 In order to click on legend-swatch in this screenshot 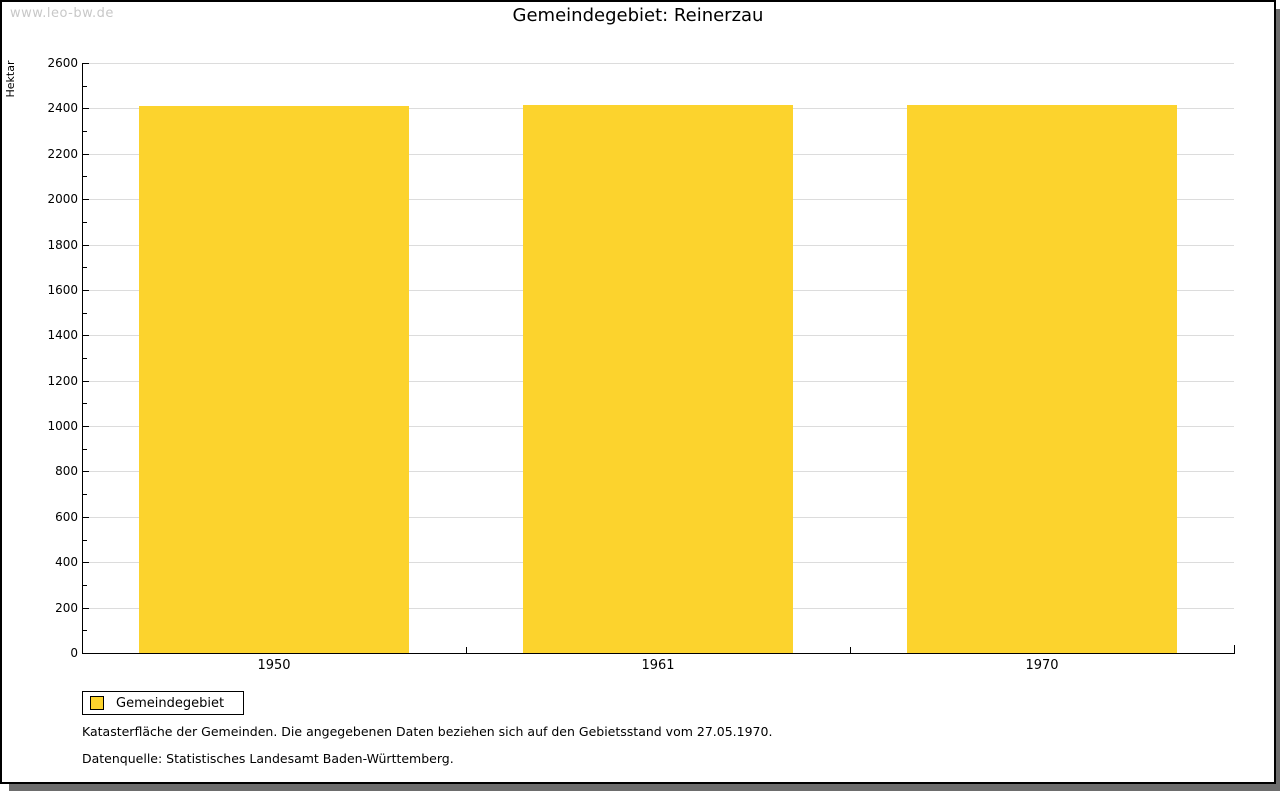, I will do `click(97, 703)`.